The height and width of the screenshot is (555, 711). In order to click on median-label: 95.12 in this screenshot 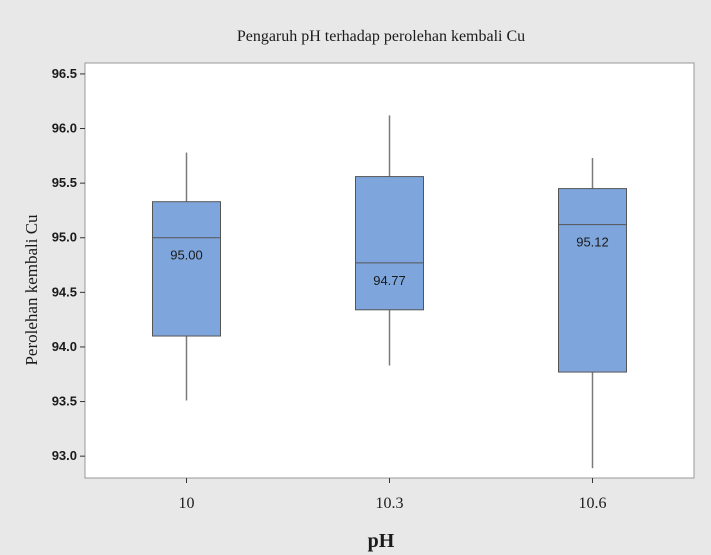, I will do `click(592, 242)`.